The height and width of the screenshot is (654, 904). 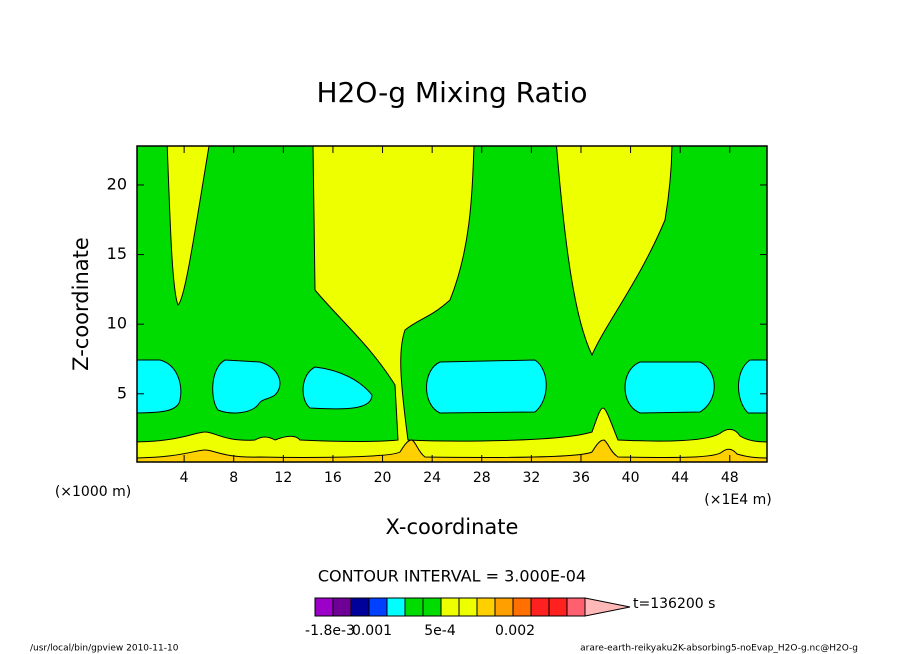 What do you see at coordinates (117, 253) in the screenshot?
I see `y-tick-label: 15` at bounding box center [117, 253].